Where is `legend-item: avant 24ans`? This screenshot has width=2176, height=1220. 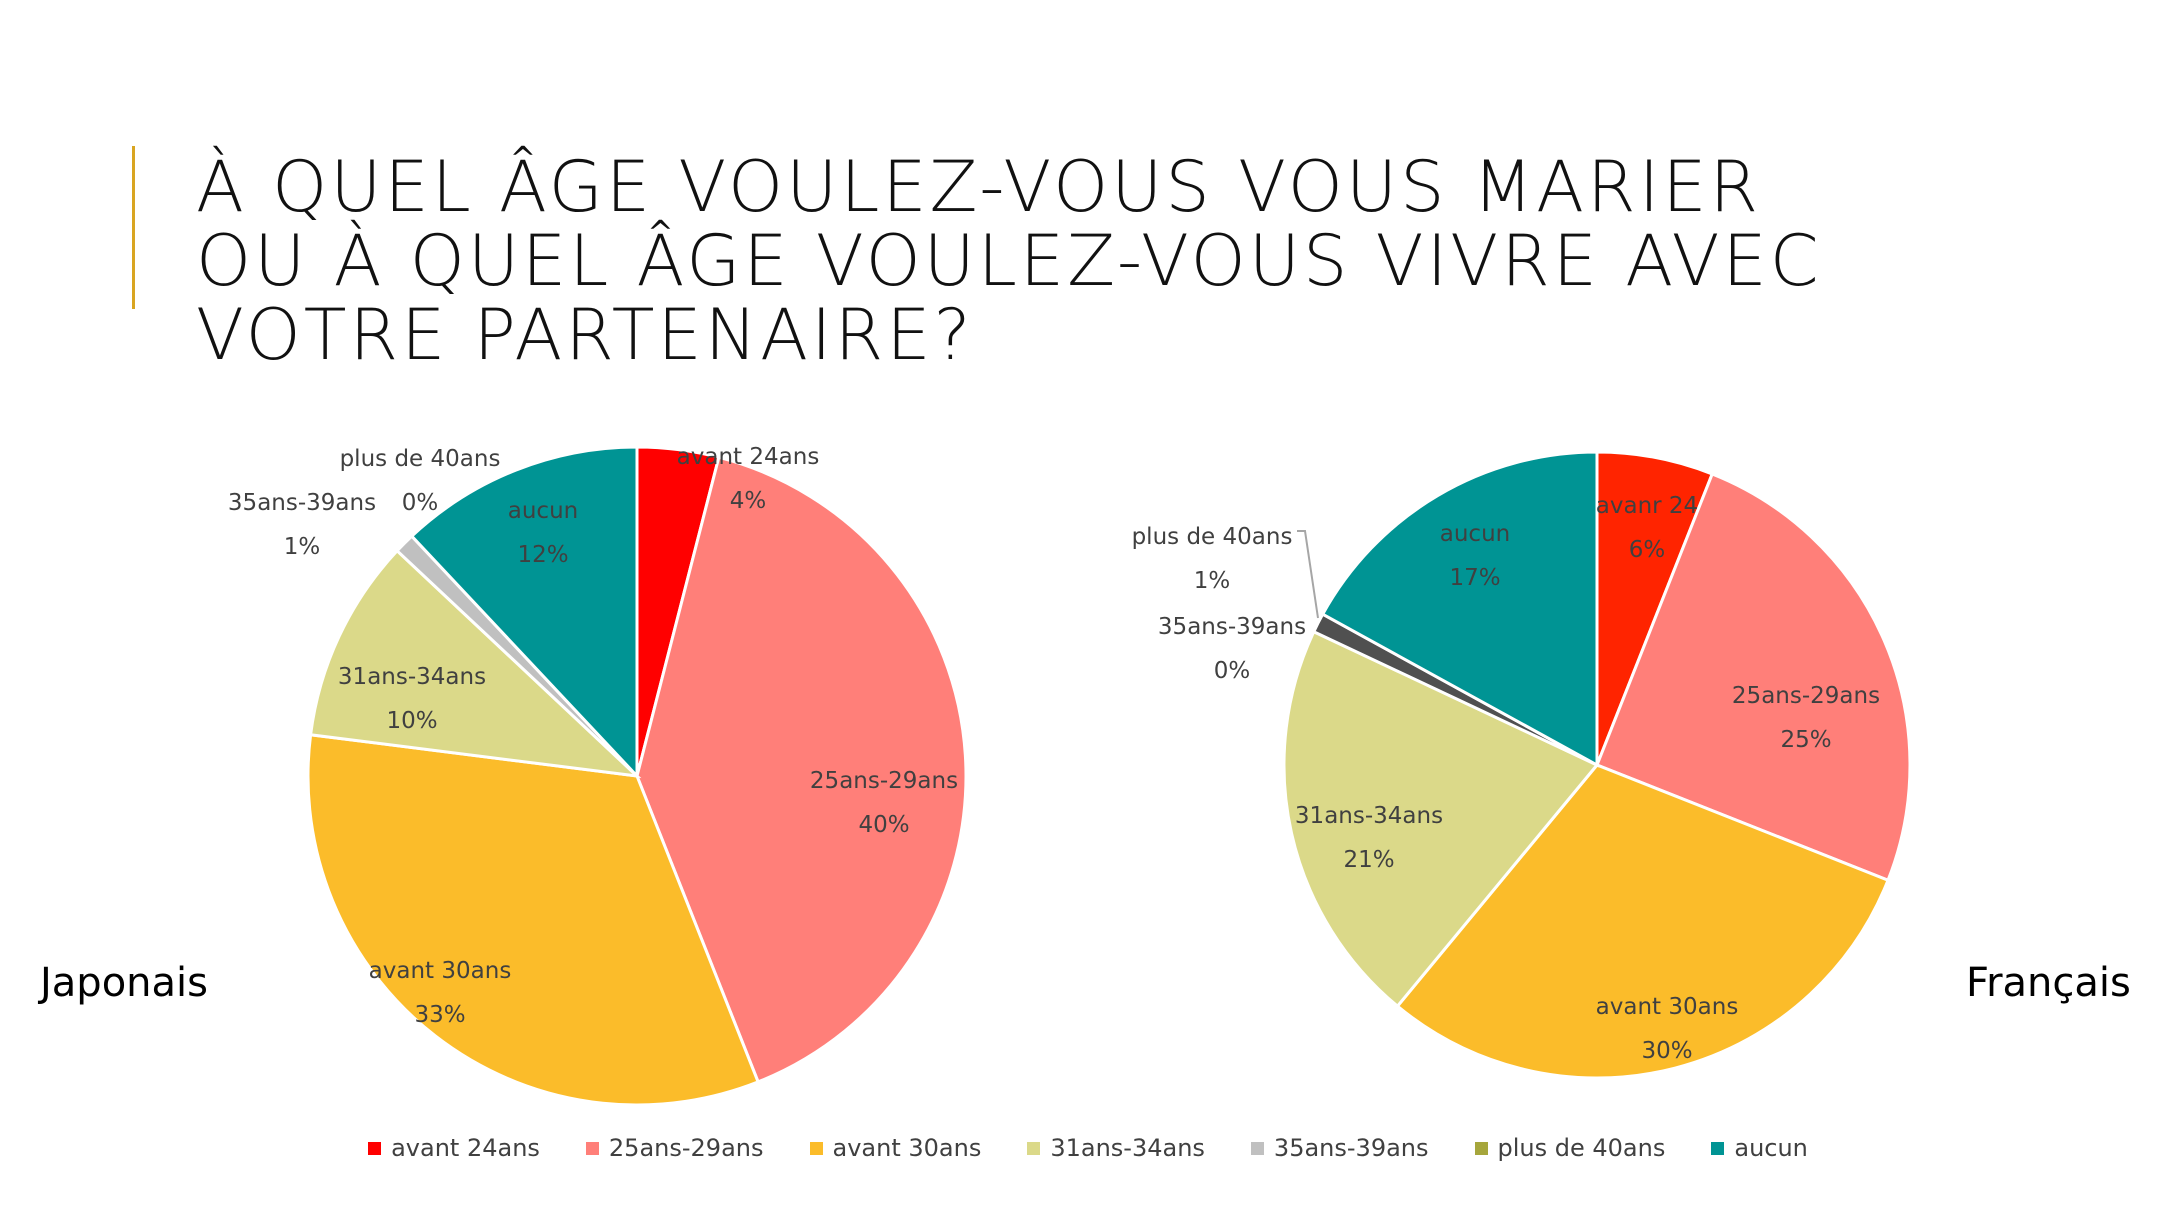
legend-item: avant 24ans is located at coordinates (454, 1148).